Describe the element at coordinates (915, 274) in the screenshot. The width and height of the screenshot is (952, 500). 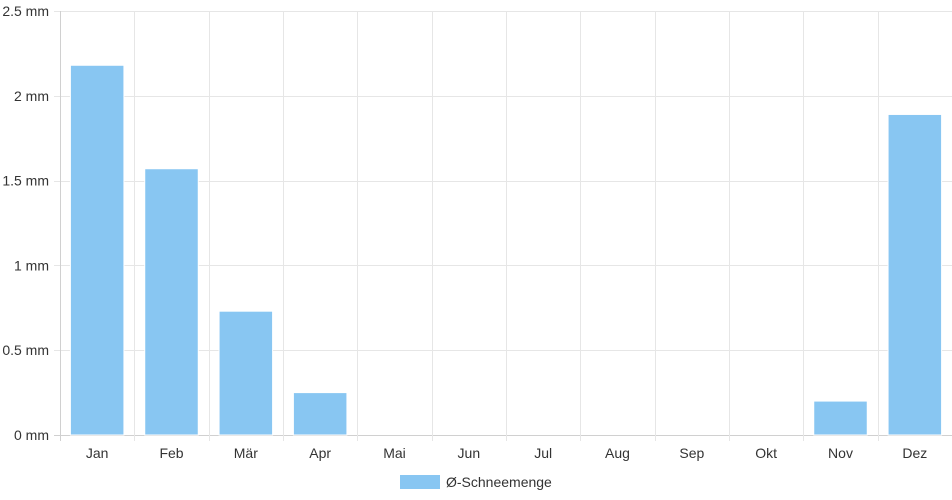
I see `bar-dez` at that location.